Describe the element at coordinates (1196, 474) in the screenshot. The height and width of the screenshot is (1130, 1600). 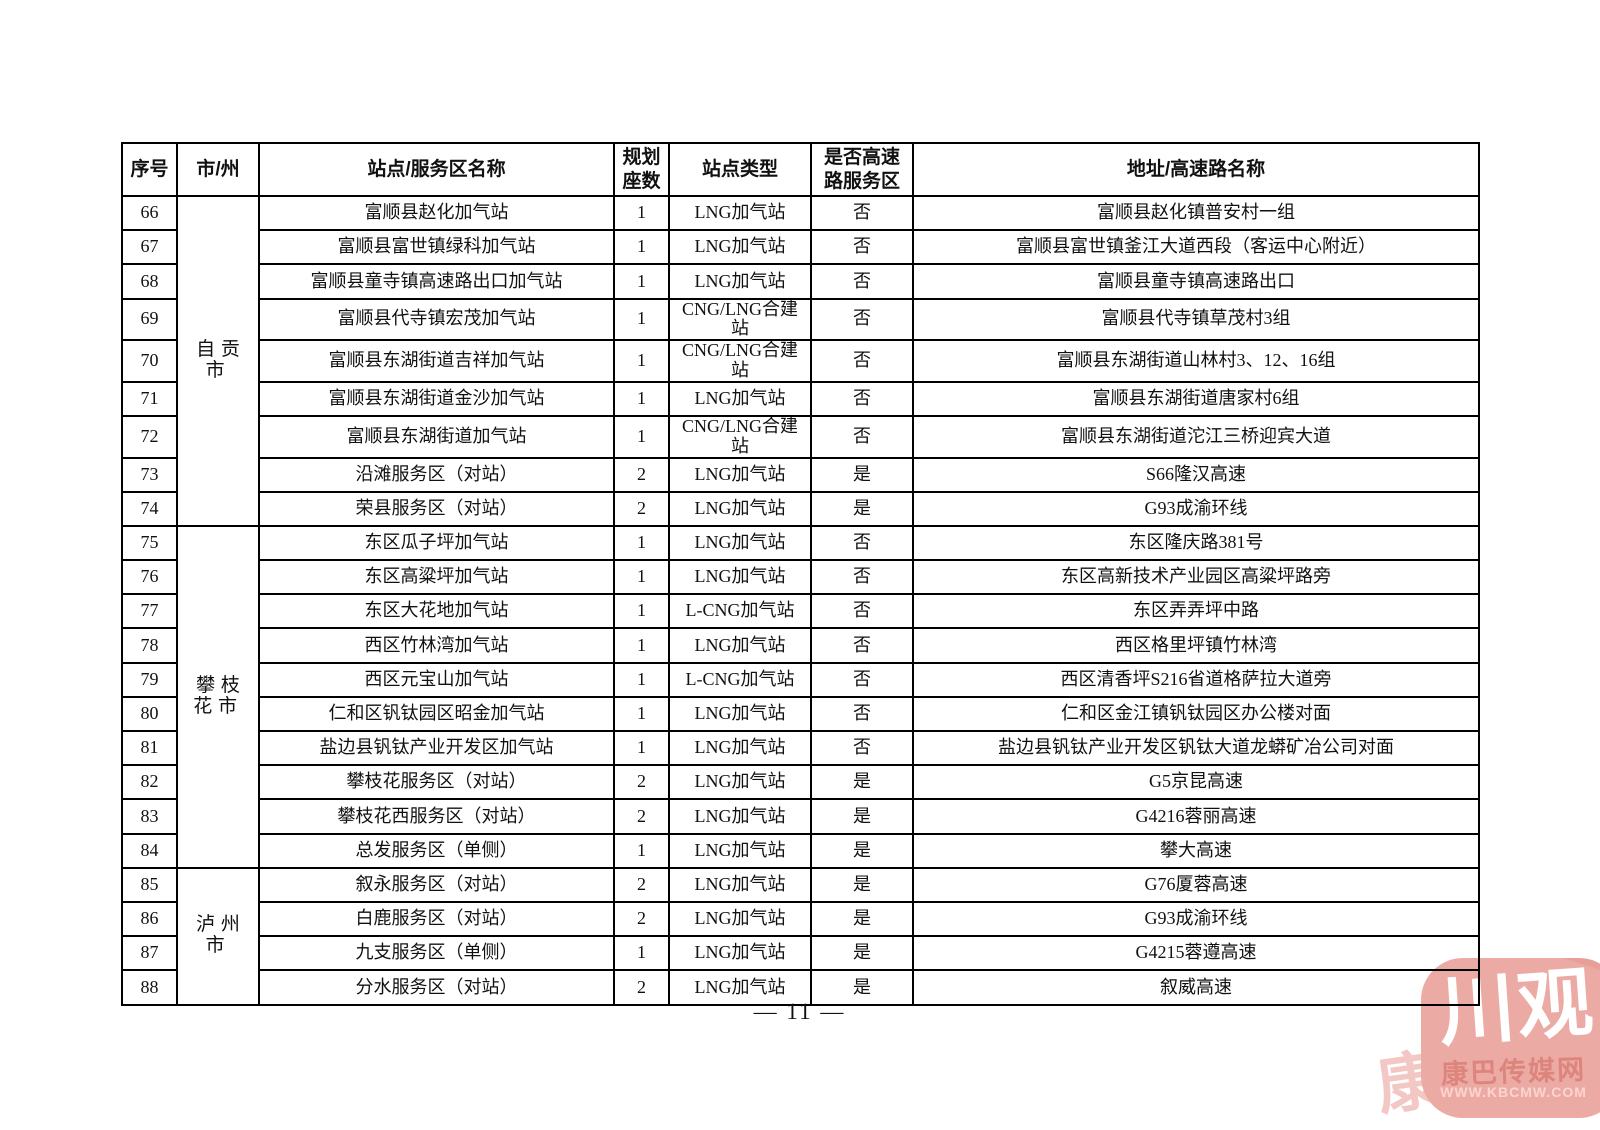
I see `cell-address: S66隆汉高速` at that location.